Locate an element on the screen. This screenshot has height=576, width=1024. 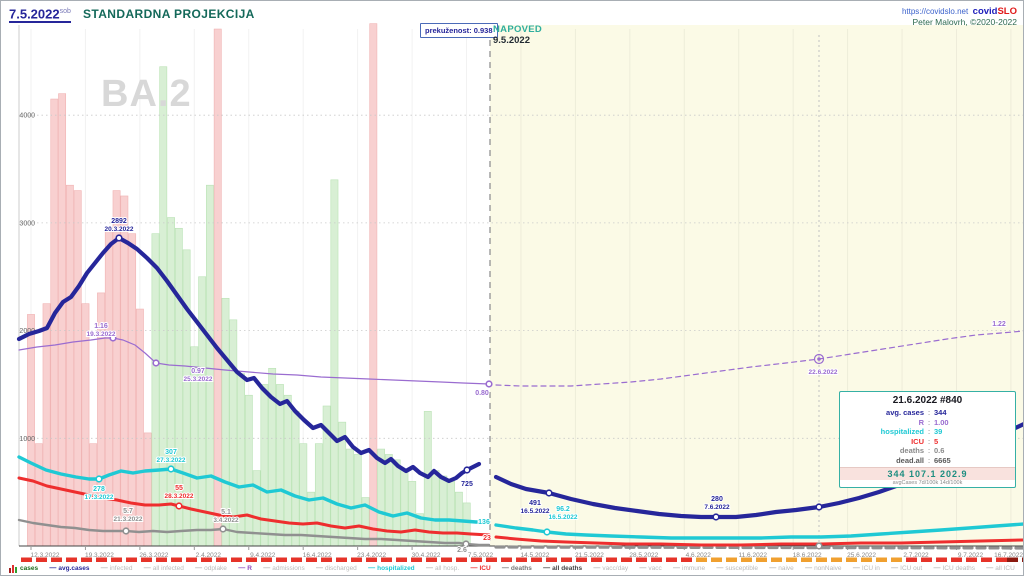
info-box-footer-values: 344 107.1 202.9 is located at coordinates (927, 473).